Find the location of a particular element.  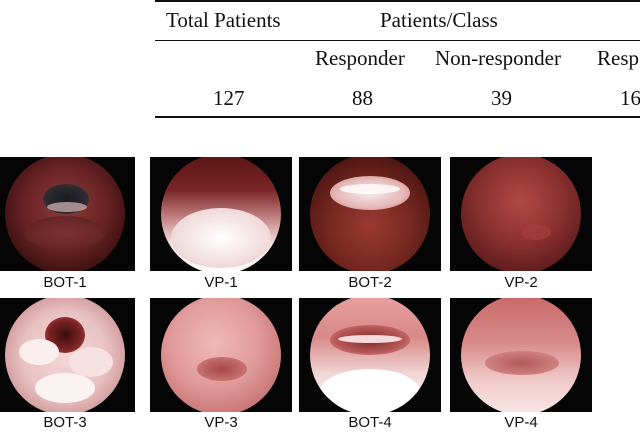

header-patients-per-class: Patients/Class is located at coordinates (439, 20).